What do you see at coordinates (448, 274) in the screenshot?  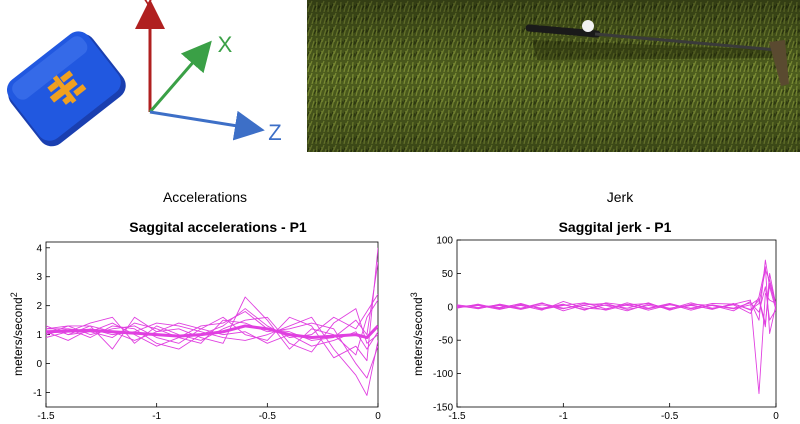 I see `jerk-ytick-label: 50` at bounding box center [448, 274].